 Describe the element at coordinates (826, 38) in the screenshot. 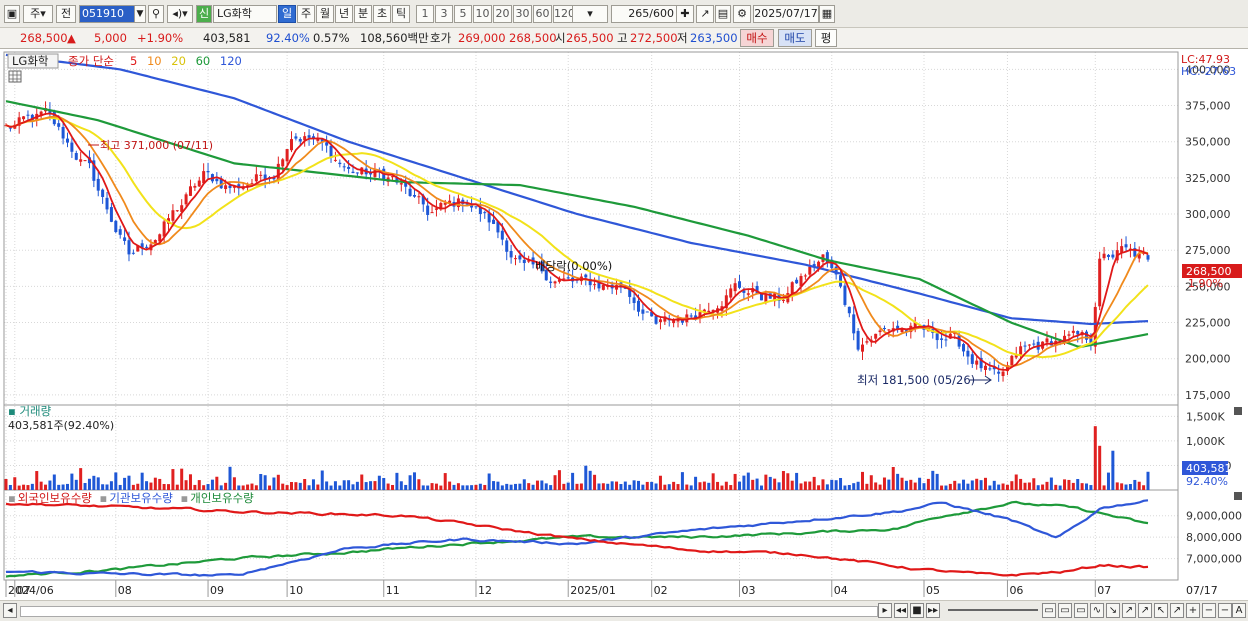

I see `avg-button: 평` at that location.